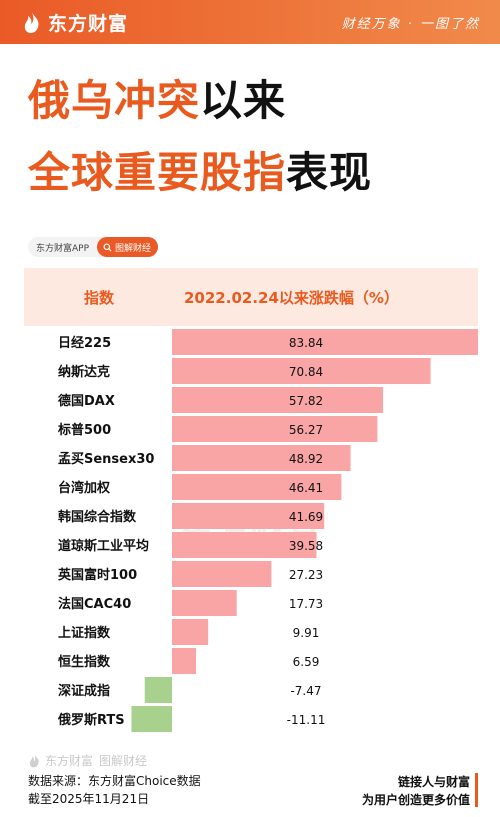  Describe the element at coordinates (306, 546) in the screenshot. I see `value-label: 39.58` at that location.